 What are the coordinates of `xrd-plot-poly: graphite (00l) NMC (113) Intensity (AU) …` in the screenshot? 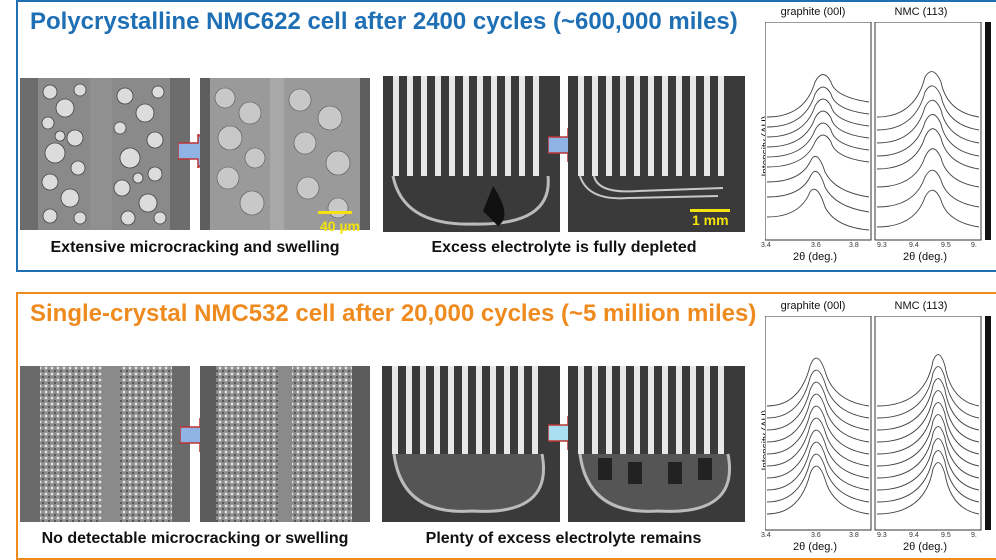 It's located at (873, 137).